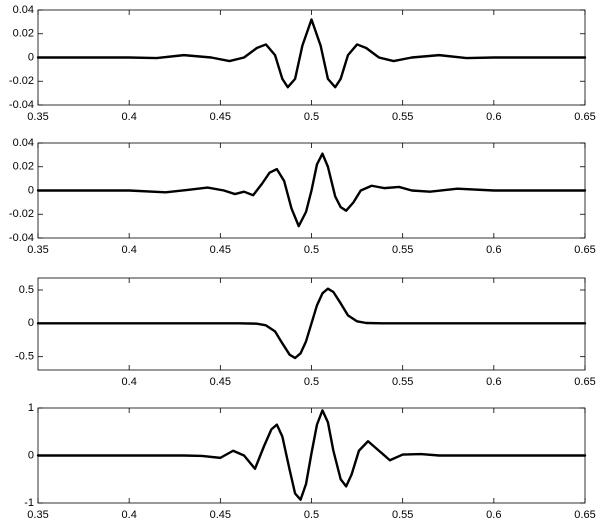 The image size is (600, 526). What do you see at coordinates (24, 357) in the screenshot?
I see `y-tick-label: -0.5` at bounding box center [24, 357].